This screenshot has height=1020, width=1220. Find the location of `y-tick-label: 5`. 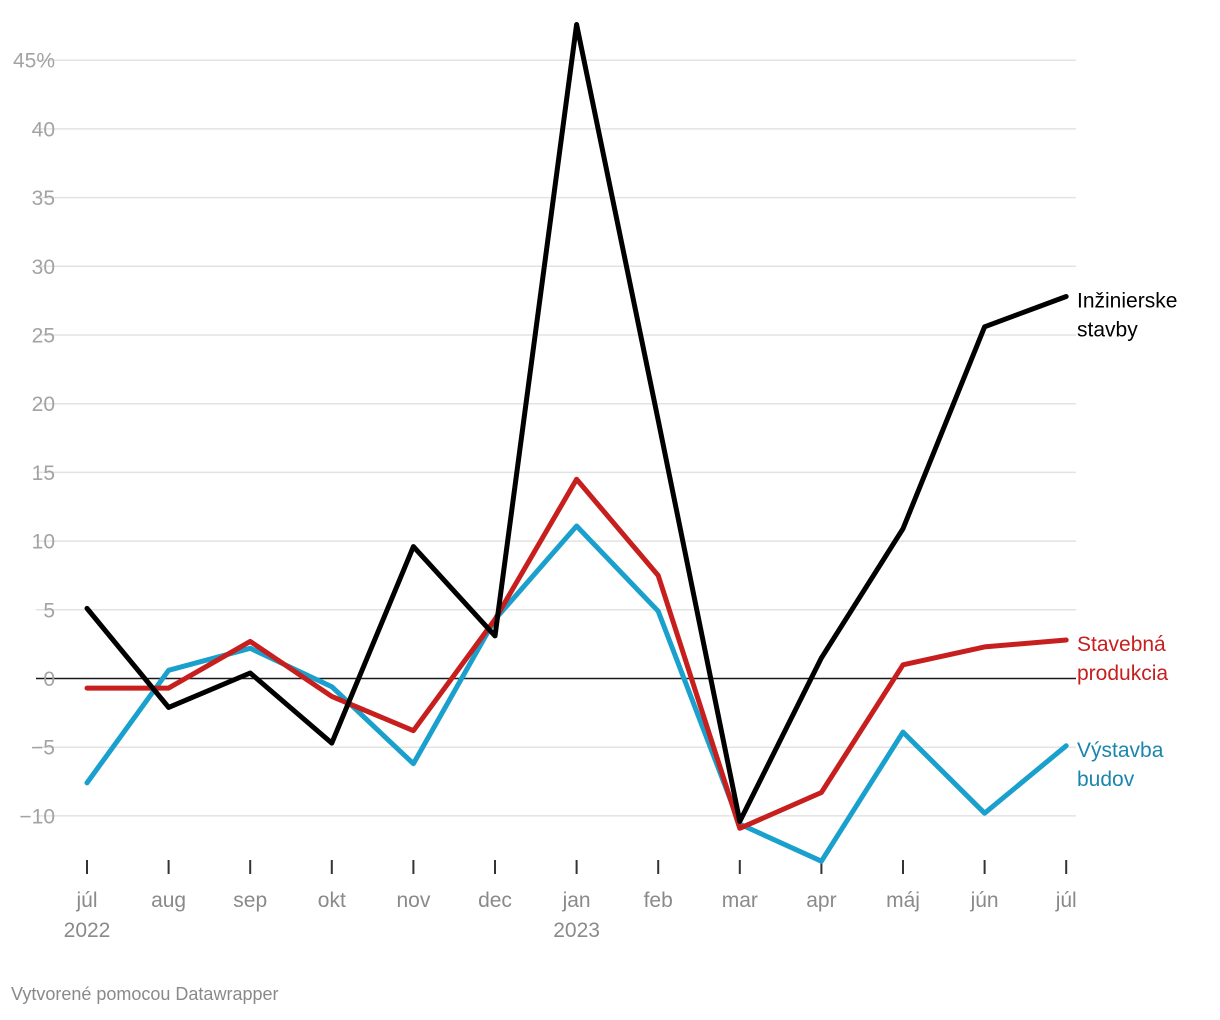

y-tick-label: 5 is located at coordinates (49, 610).